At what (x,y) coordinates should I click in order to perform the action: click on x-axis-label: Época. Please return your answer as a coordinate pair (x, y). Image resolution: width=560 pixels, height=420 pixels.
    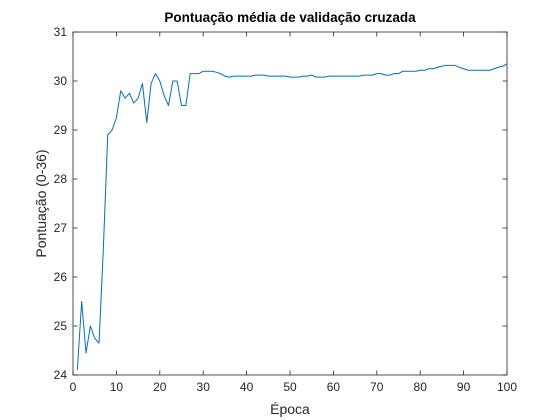
    Looking at the image, I should click on (290, 409).